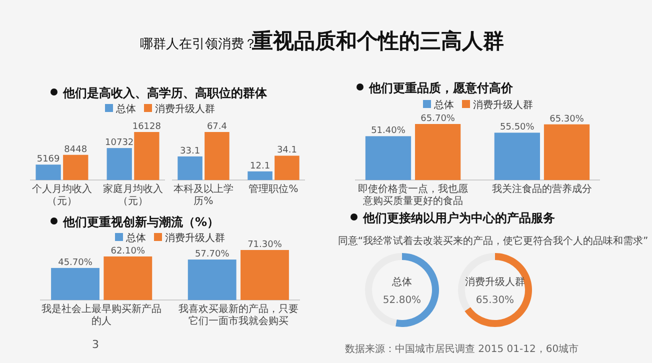 This screenshot has height=363, width=652. What do you see at coordinates (212, 255) in the screenshot?
I see `data-label: 57.70%` at bounding box center [212, 255].